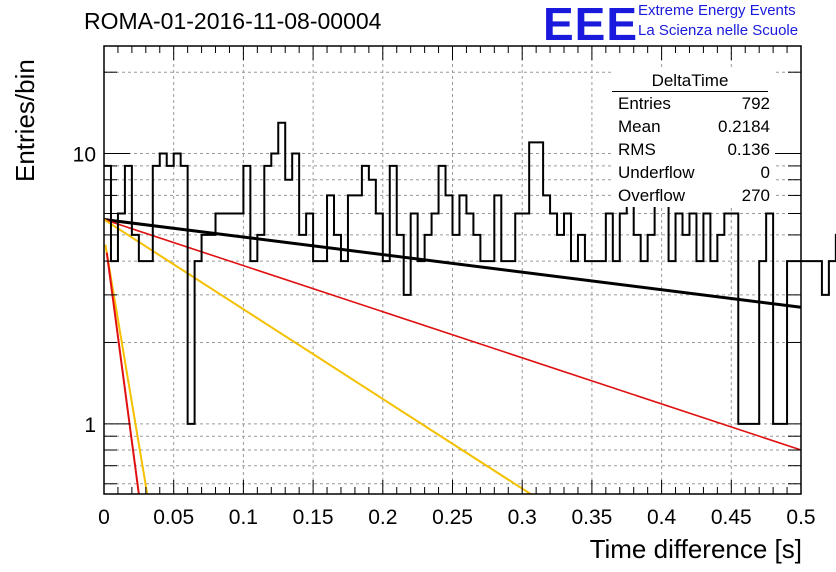 The width and height of the screenshot is (836, 572). I want to click on x-tick-label: 0.4, so click(662, 517).